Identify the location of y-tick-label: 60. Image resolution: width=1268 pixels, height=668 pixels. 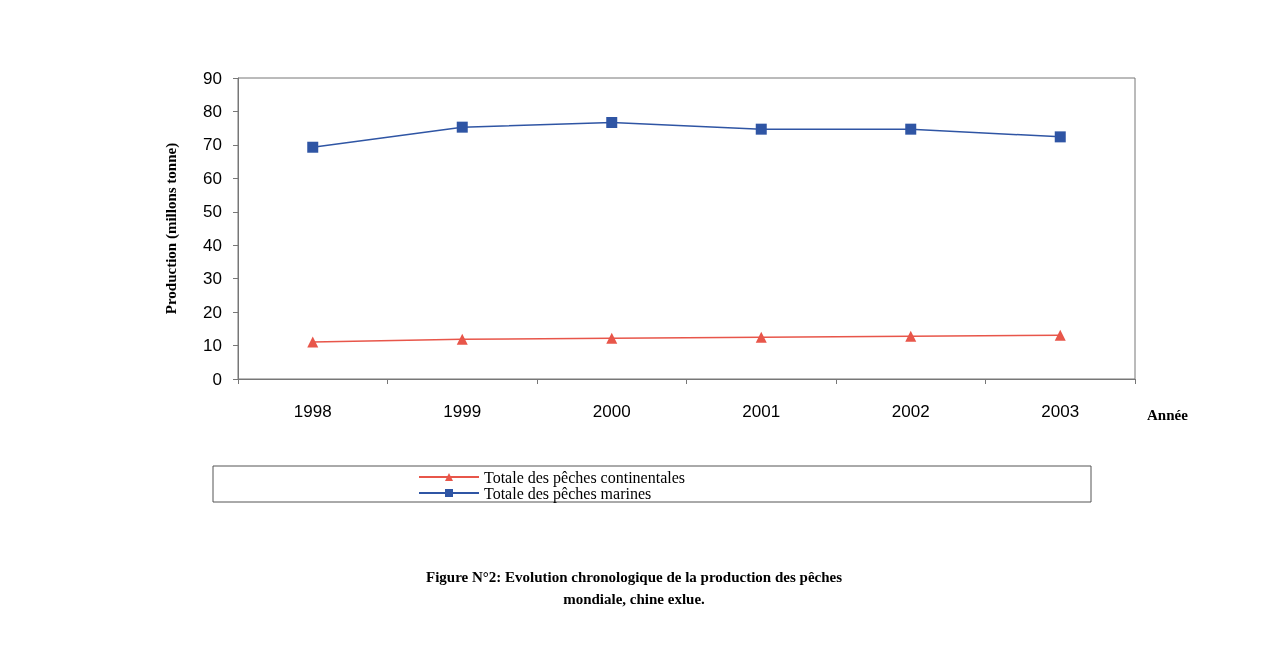
(212, 178).